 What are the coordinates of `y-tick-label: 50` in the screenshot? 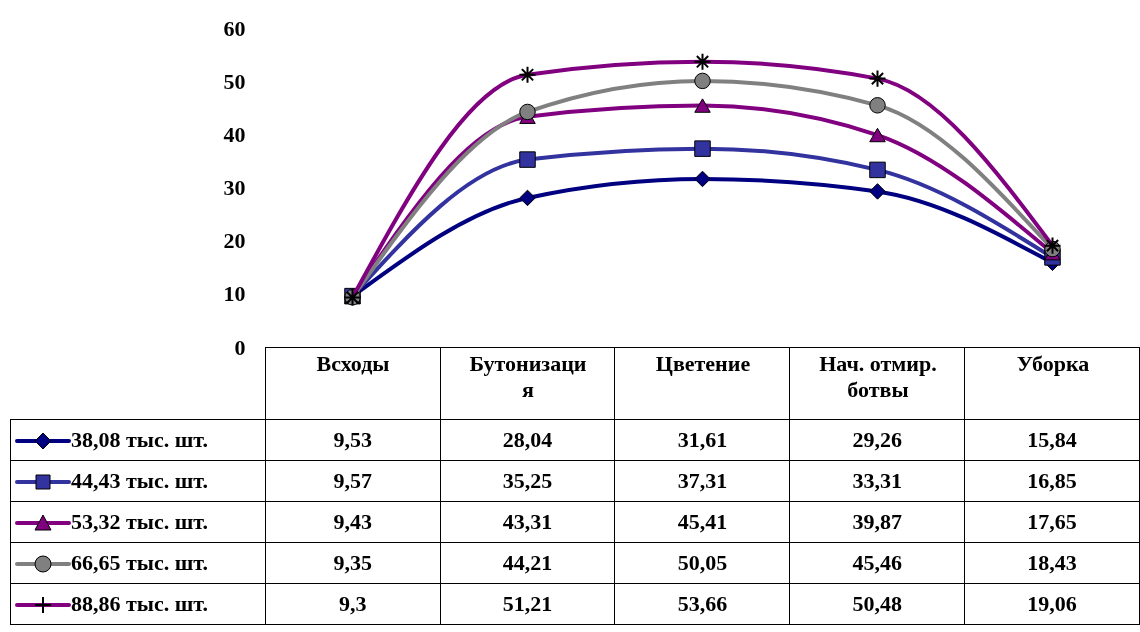 It's located at (234, 81).